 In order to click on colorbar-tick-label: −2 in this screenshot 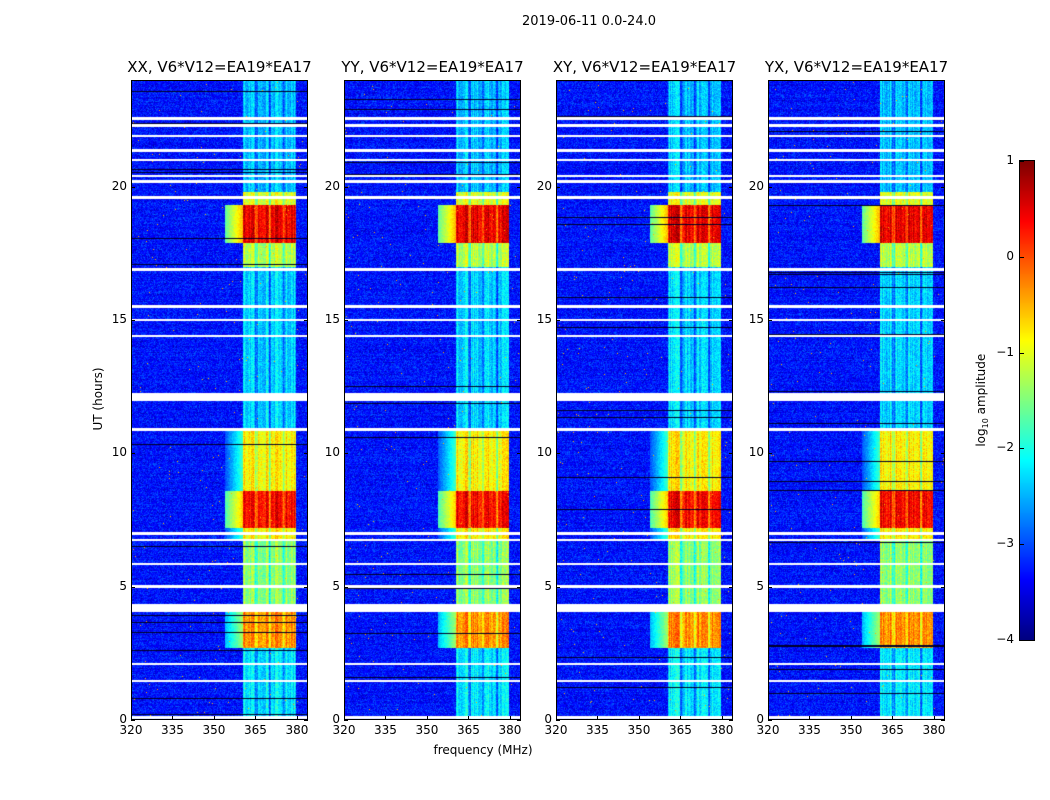, I will do `click(1005, 447)`.